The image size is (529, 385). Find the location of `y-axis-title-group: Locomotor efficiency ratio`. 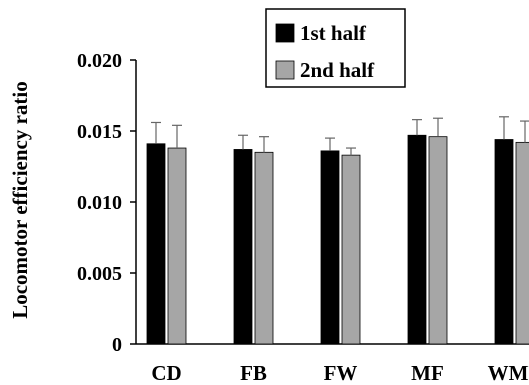

y-axis-title-group: Locomotor efficiency ratio is located at coordinates (20, 200).